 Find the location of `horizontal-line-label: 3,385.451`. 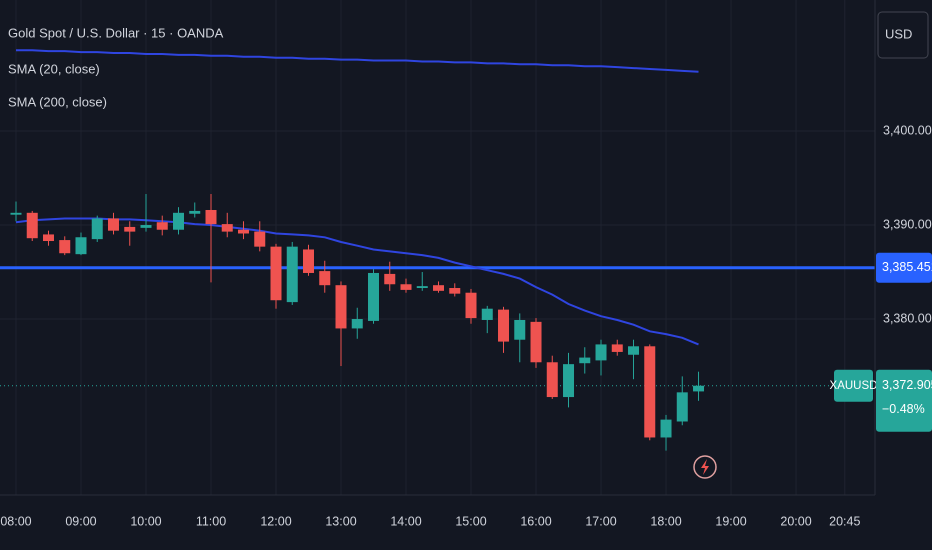

horizontal-line-label: 3,385.451 is located at coordinates (907, 267).